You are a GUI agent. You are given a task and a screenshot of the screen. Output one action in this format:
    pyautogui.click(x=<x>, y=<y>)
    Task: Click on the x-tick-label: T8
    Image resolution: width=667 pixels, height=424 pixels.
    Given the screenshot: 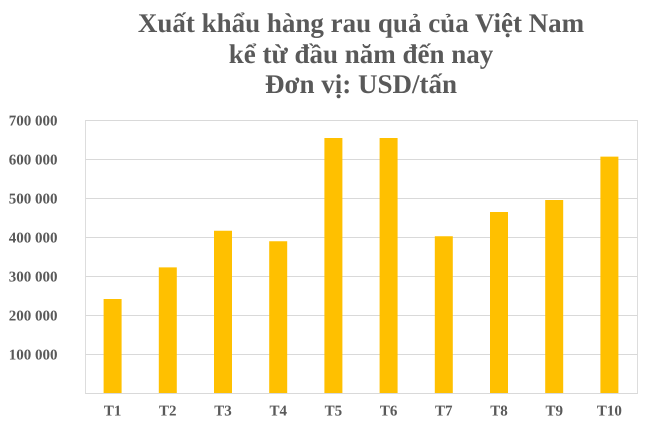 What is the action you would take?
    pyautogui.click(x=499, y=412)
    